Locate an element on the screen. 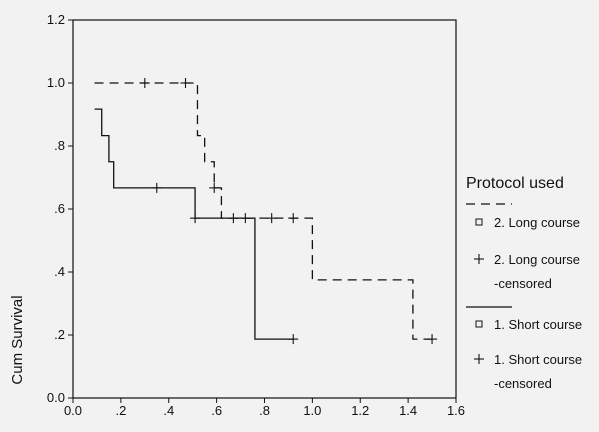  x-tick-label: 1.4 is located at coordinates (408, 410).